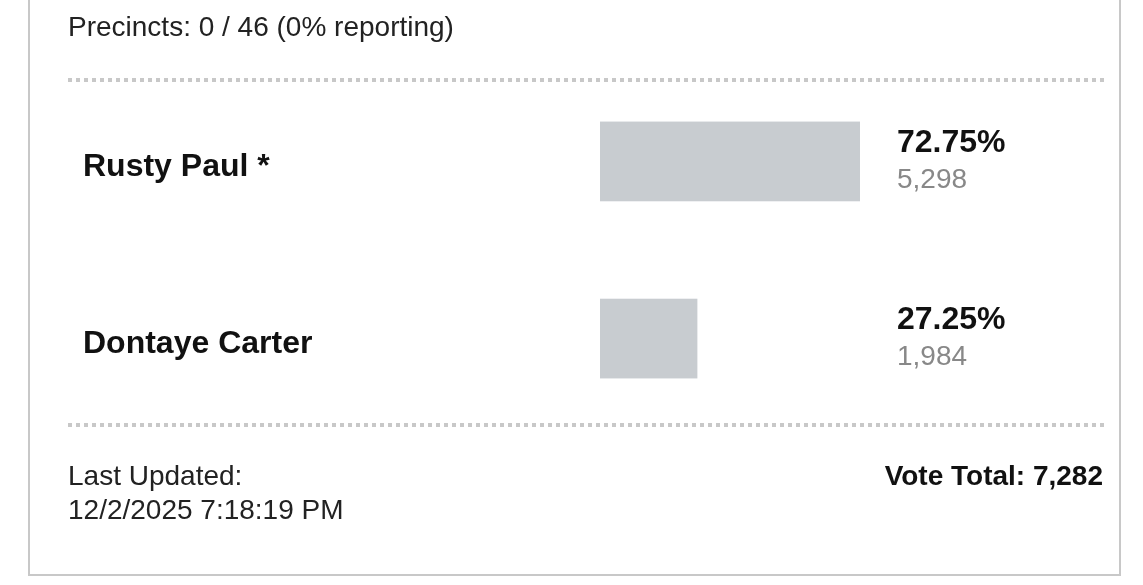  What do you see at coordinates (993, 475) in the screenshot?
I see `text: Vote Total: 7,282` at bounding box center [993, 475].